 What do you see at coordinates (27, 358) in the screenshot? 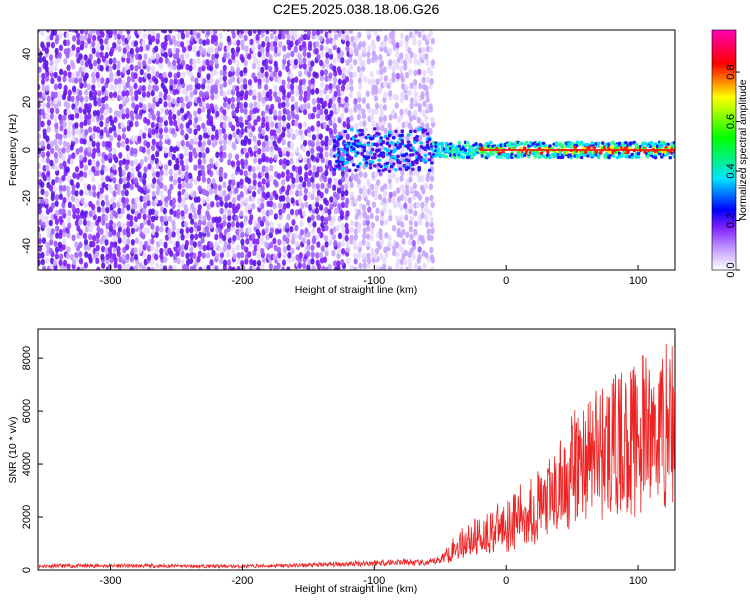
I see `y-tick-label: 8000` at bounding box center [27, 358].